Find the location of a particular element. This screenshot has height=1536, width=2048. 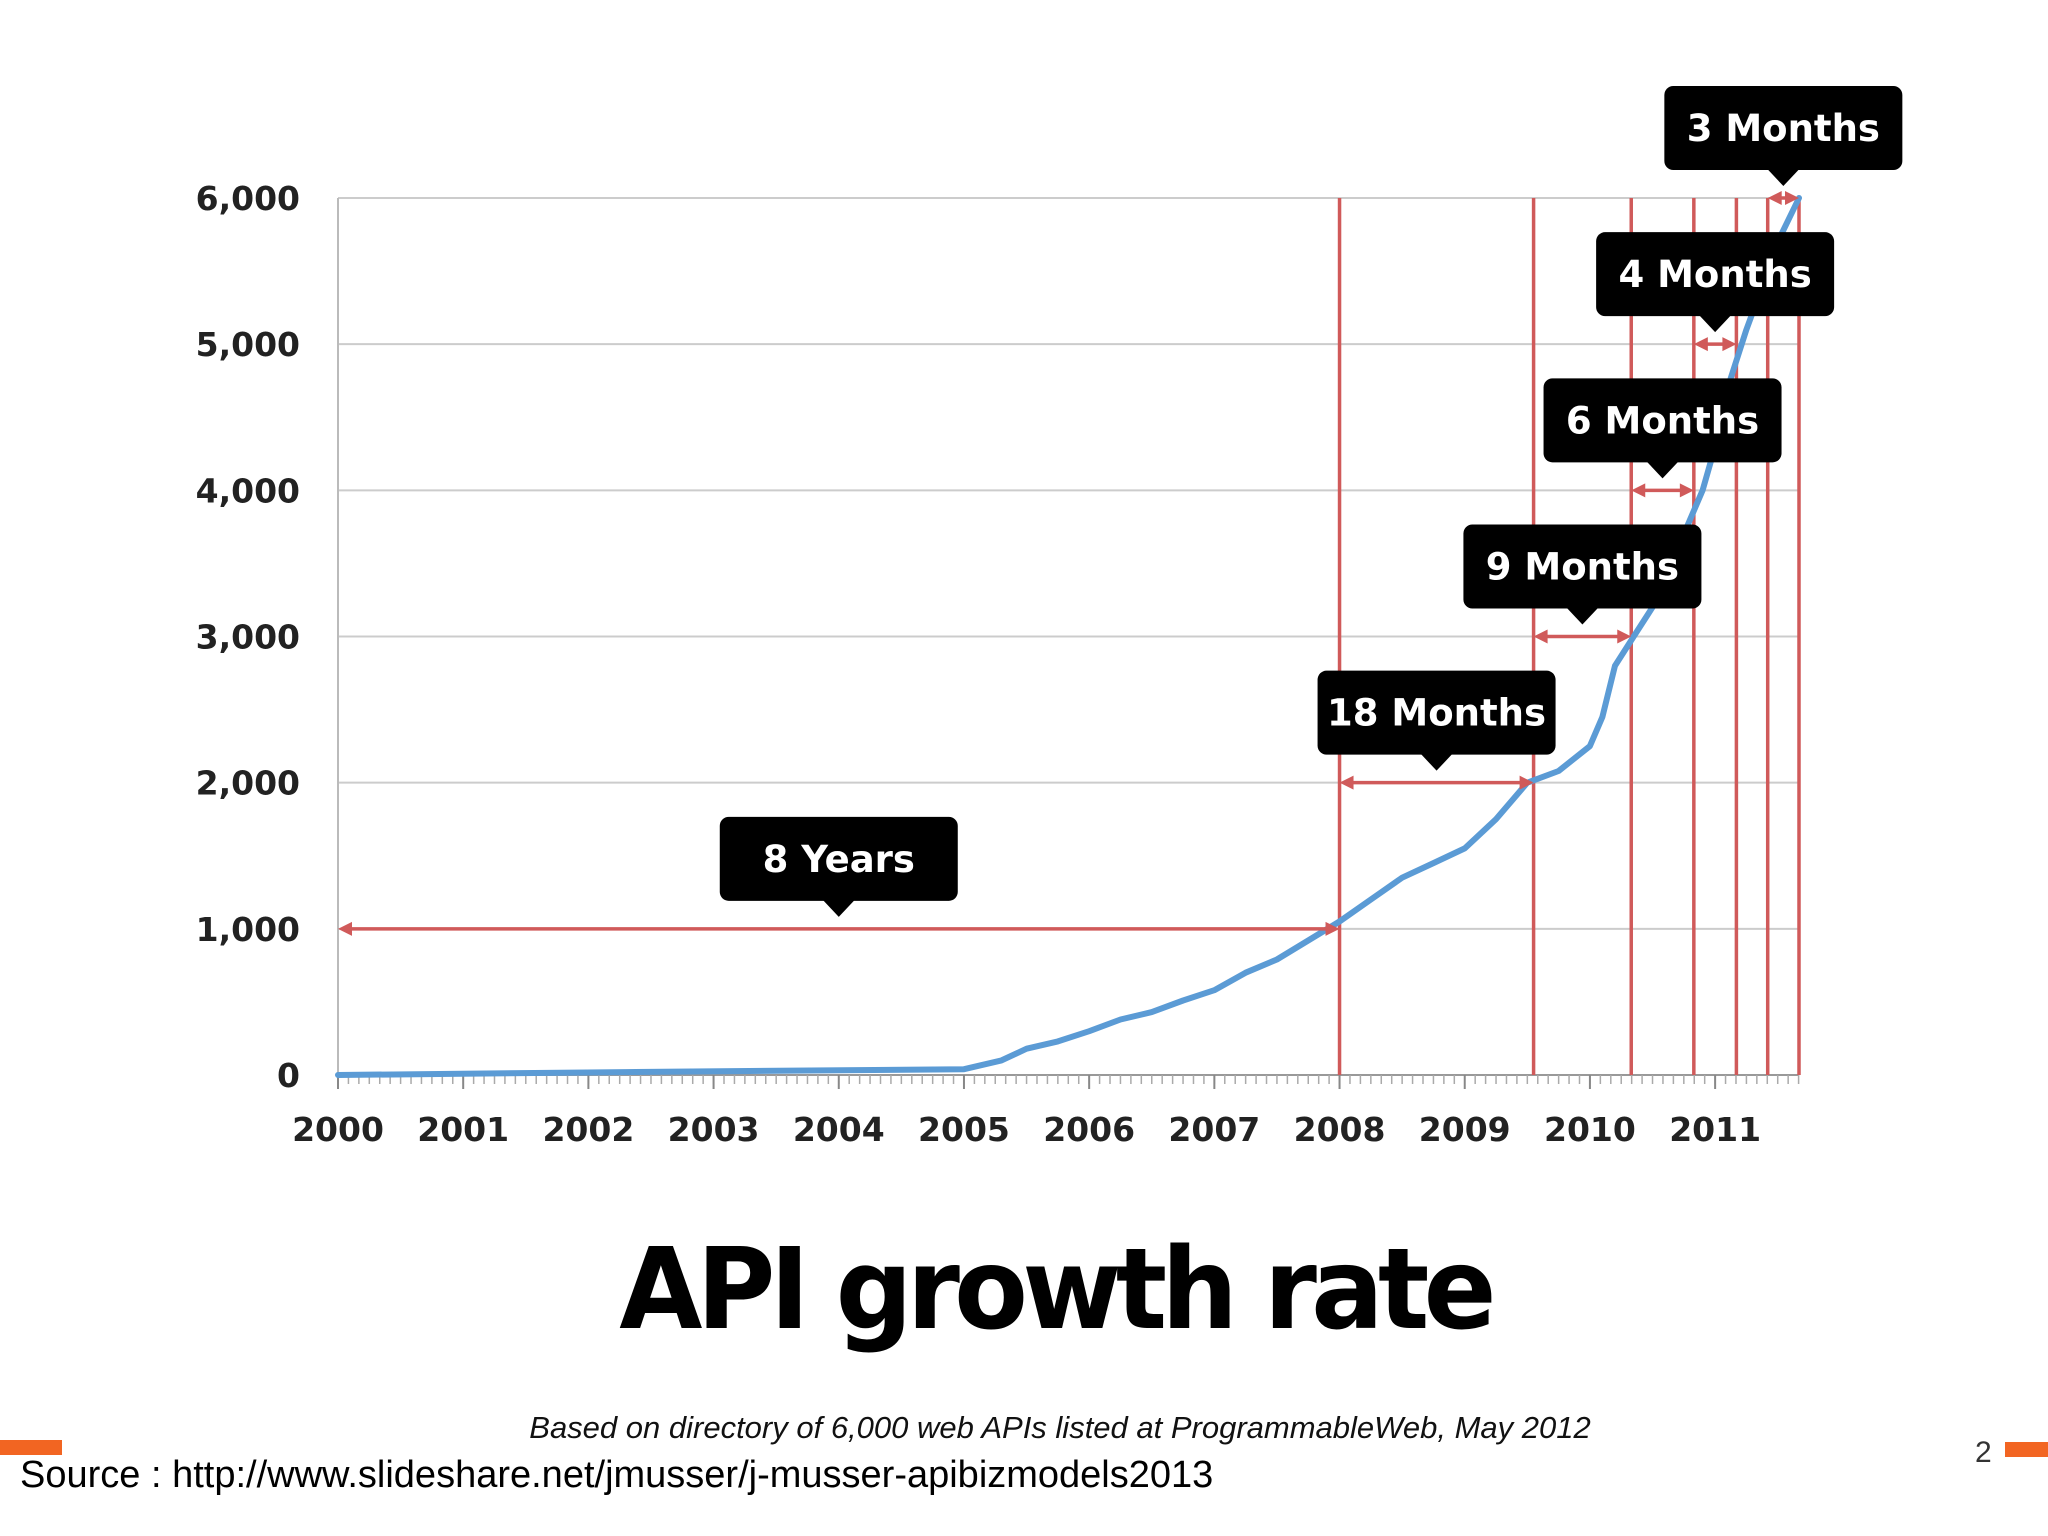

callout: 8 Years is located at coordinates (838, 866).